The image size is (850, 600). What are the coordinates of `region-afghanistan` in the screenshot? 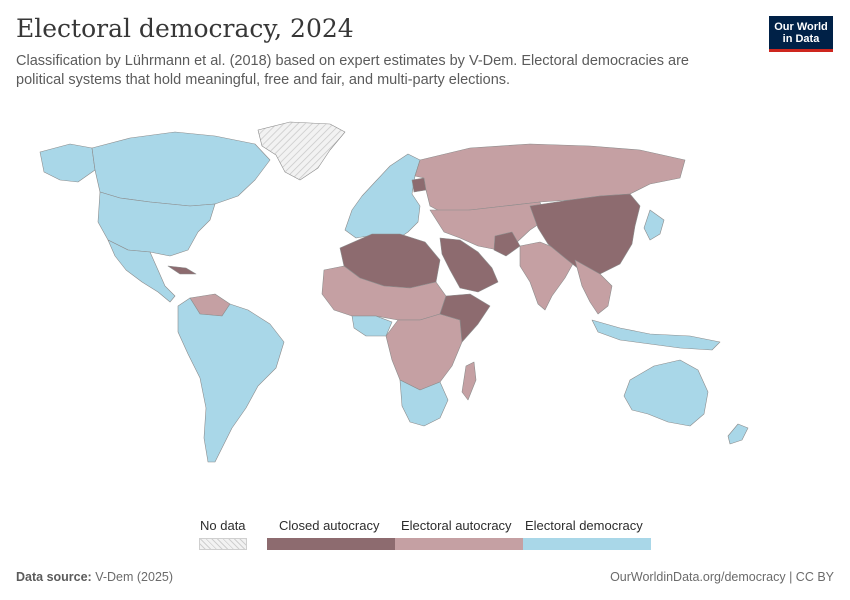 It's located at (507, 244).